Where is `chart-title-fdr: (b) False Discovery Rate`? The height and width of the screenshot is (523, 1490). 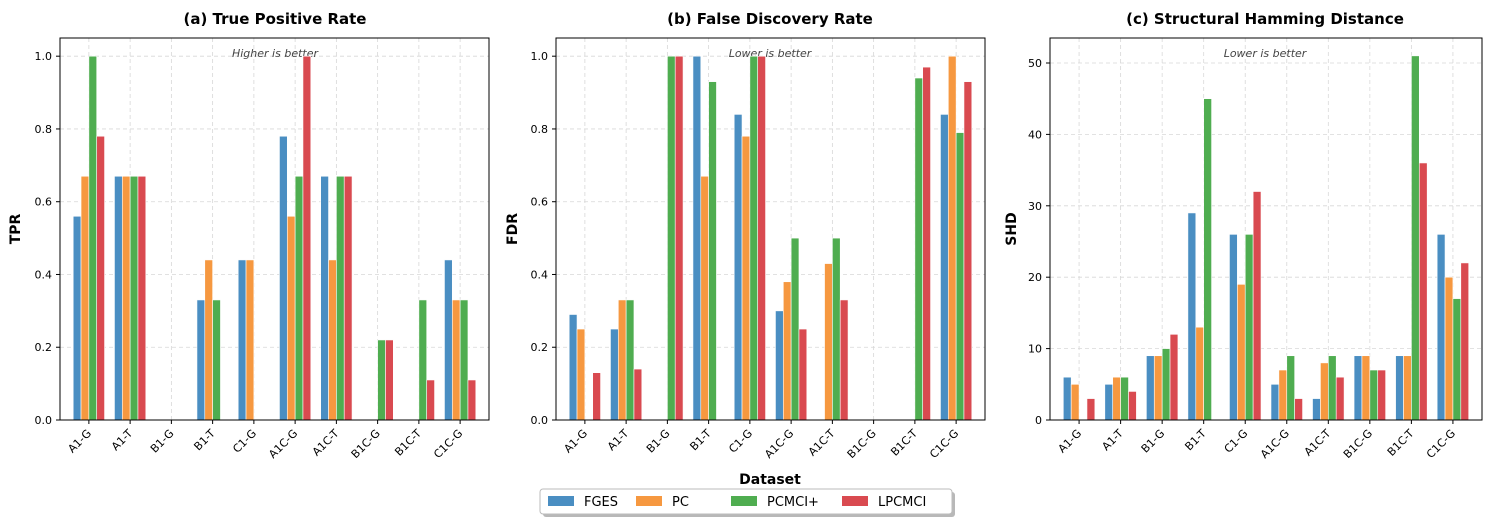 chart-title-fdr: (b) False Discovery Rate is located at coordinates (770, 19).